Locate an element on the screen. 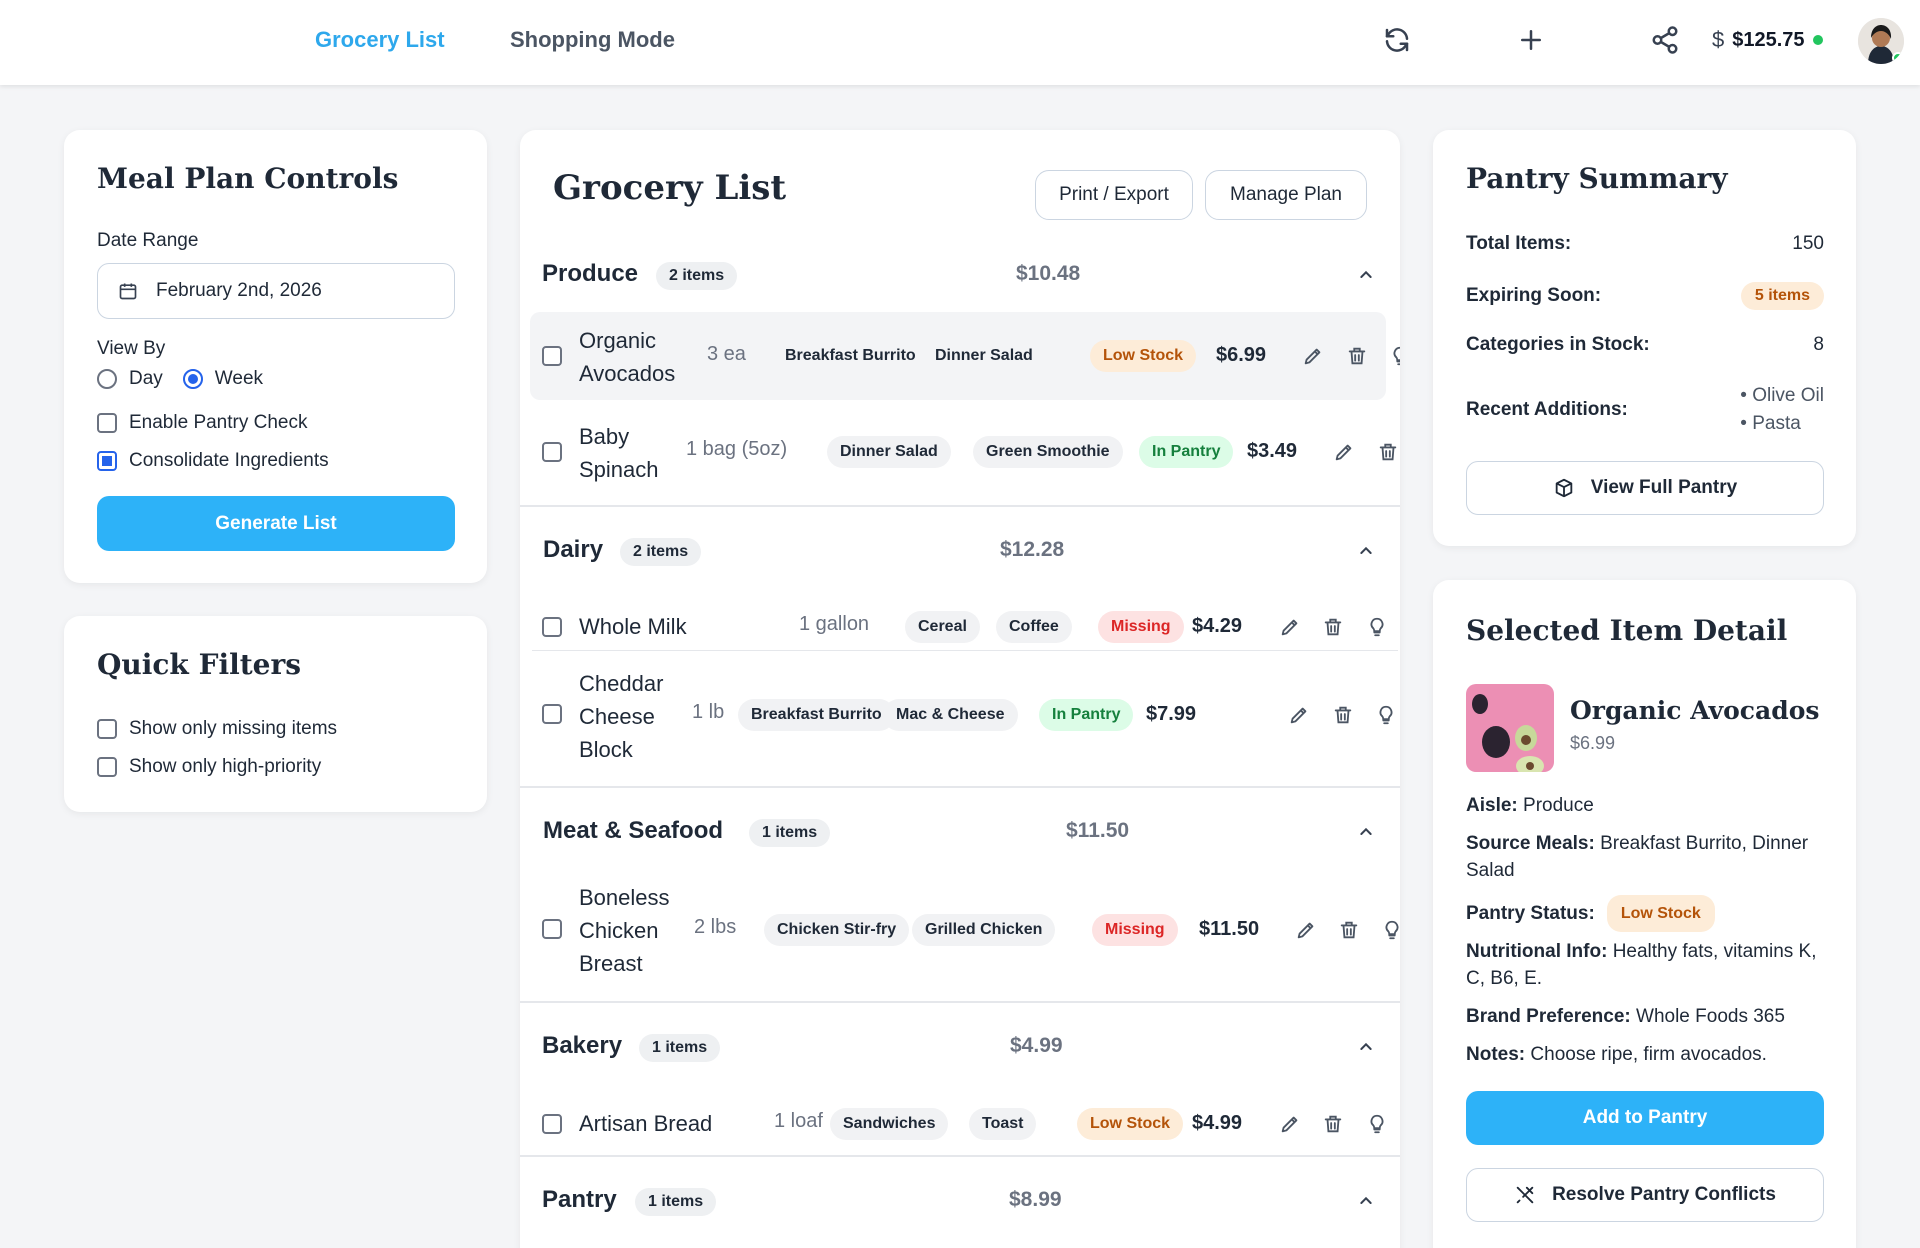 This screenshot has height=1248, width=1920. section-pantry: Pantry 1 items $8.99 is located at coordinates (960, 1201).